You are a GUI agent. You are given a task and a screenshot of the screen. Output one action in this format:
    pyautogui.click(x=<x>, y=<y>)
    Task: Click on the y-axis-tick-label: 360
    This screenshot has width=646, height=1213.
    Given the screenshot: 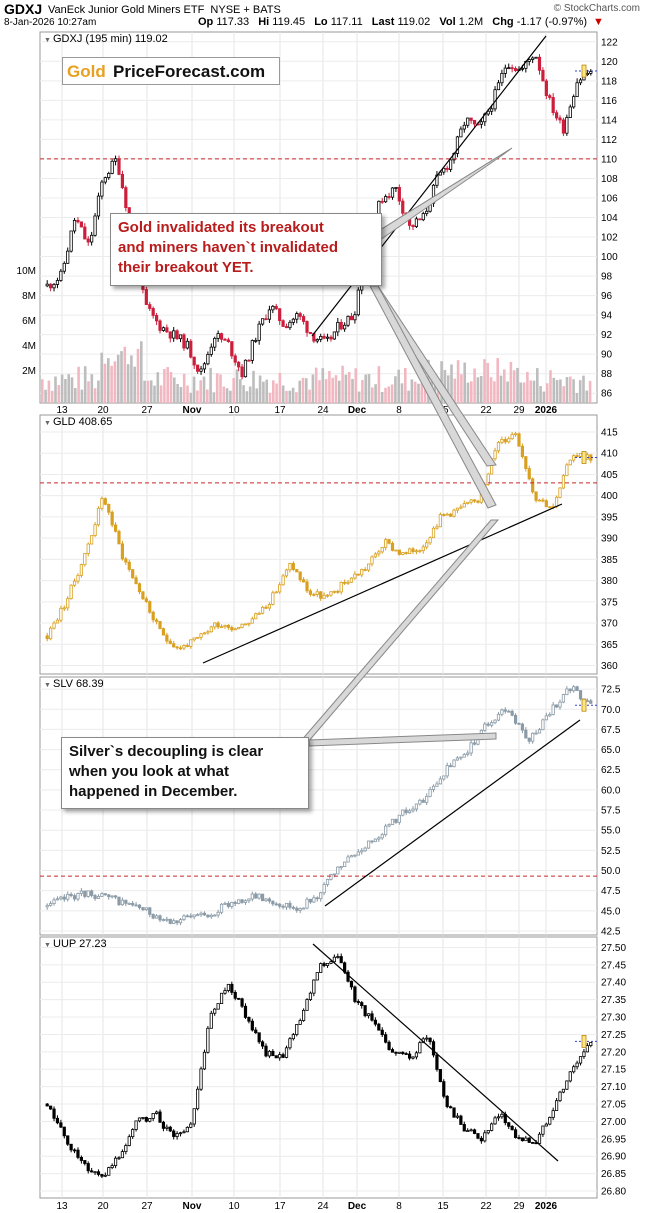 What is the action you would take?
    pyautogui.click(x=609, y=666)
    